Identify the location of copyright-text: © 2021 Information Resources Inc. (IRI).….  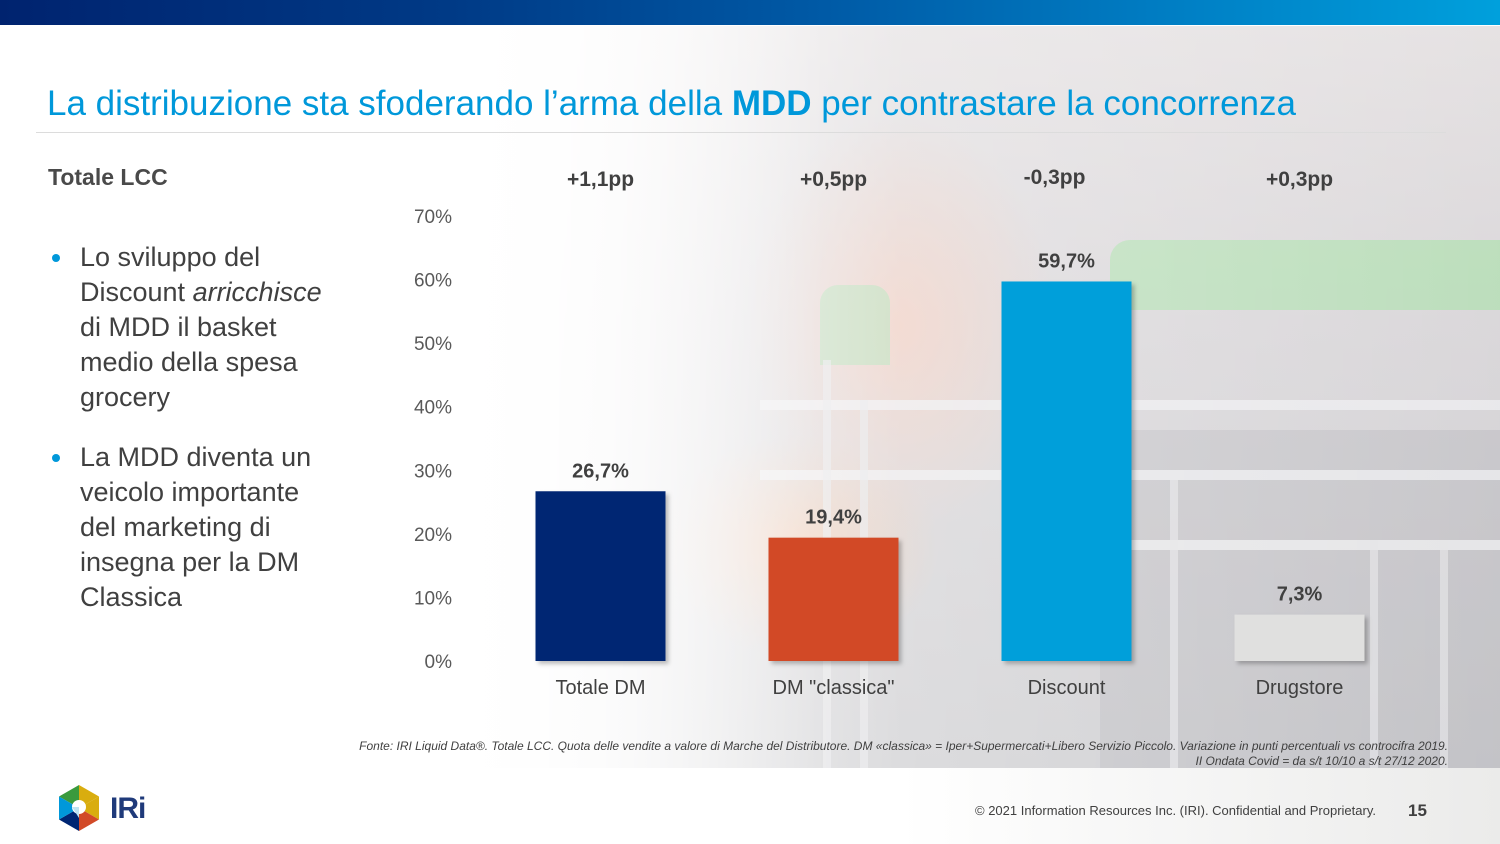
(1175, 810).